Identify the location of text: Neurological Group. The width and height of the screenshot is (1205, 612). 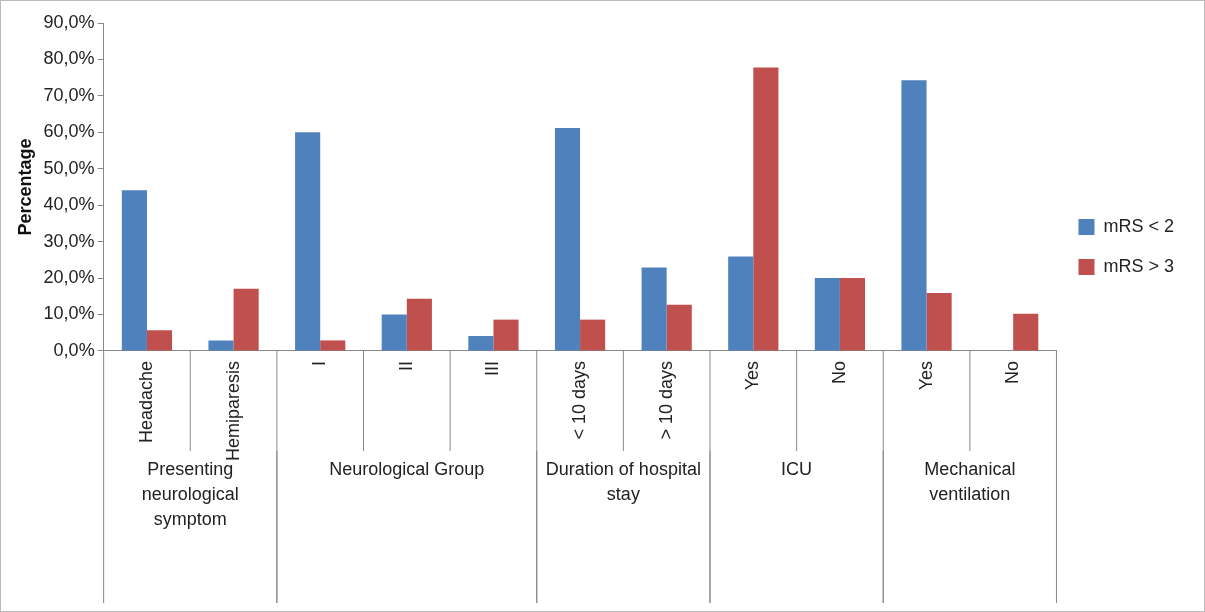
(407, 468).